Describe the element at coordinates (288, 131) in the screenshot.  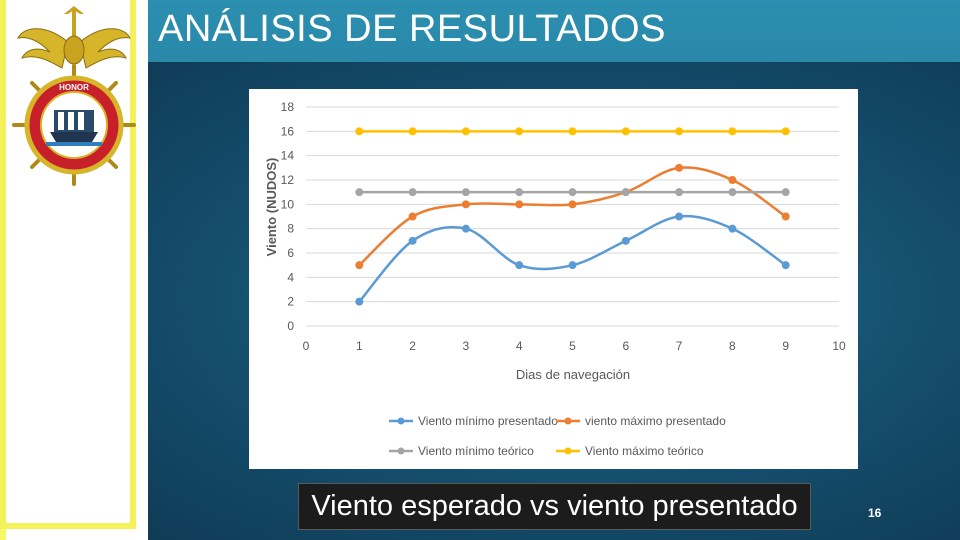
I see `y-tick-label: 16` at that location.